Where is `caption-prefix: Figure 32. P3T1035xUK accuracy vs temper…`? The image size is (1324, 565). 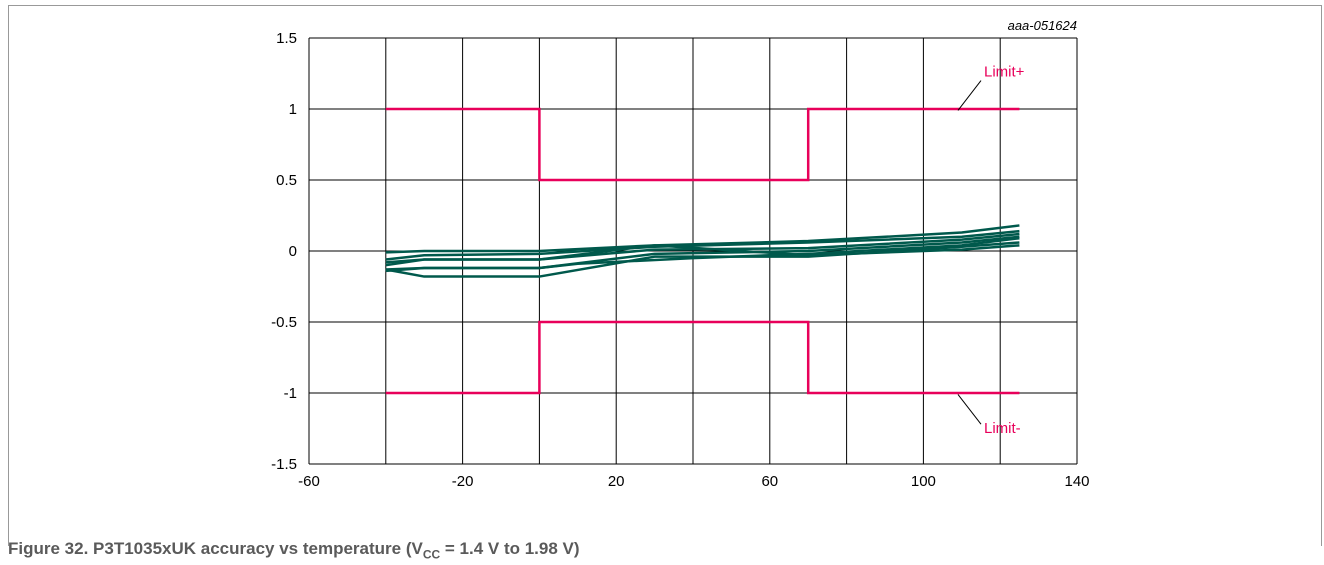
caption-prefix: Figure 32. P3T1035xUK accuracy vs temper… is located at coordinates (215, 548).